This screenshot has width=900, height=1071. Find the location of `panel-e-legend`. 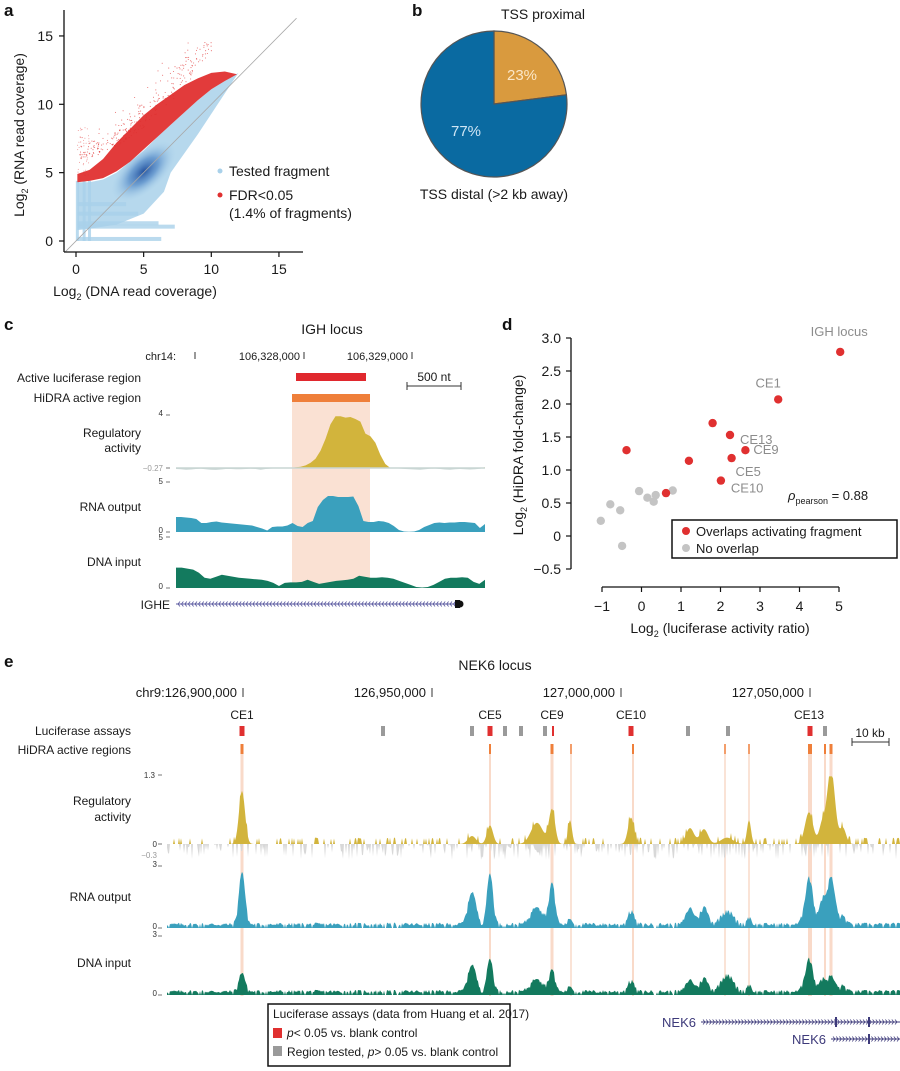

panel-e-legend is located at coordinates (389, 1035).